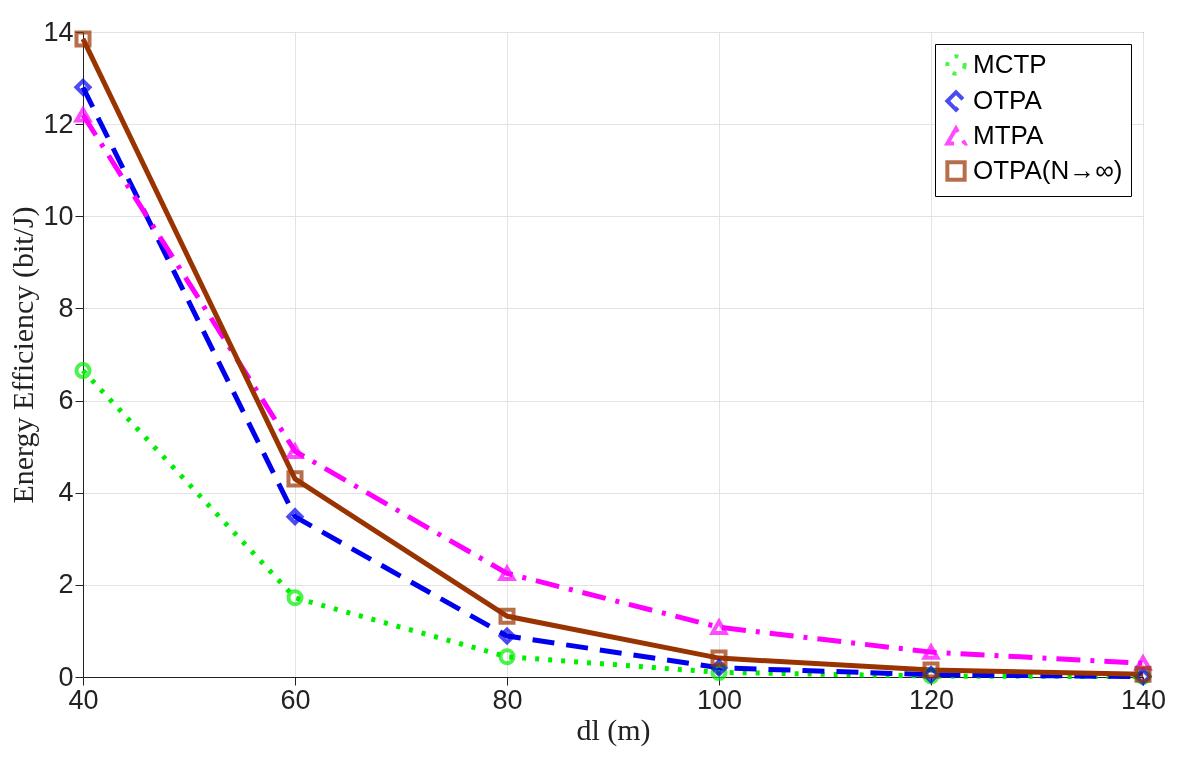 Image resolution: width=1193 pixels, height=779 pixels. I want to click on y-axis-title: Energy Efficiency (bit/J), so click(23, 355).